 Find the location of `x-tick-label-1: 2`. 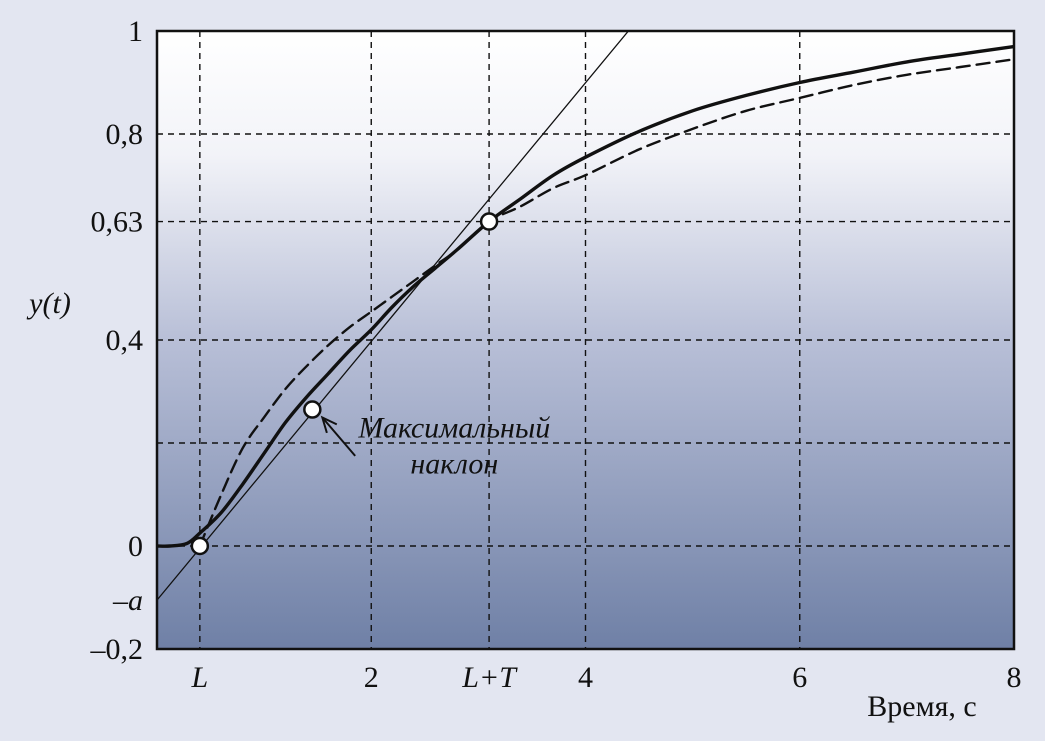

x-tick-label-1: 2 is located at coordinates (371, 677).